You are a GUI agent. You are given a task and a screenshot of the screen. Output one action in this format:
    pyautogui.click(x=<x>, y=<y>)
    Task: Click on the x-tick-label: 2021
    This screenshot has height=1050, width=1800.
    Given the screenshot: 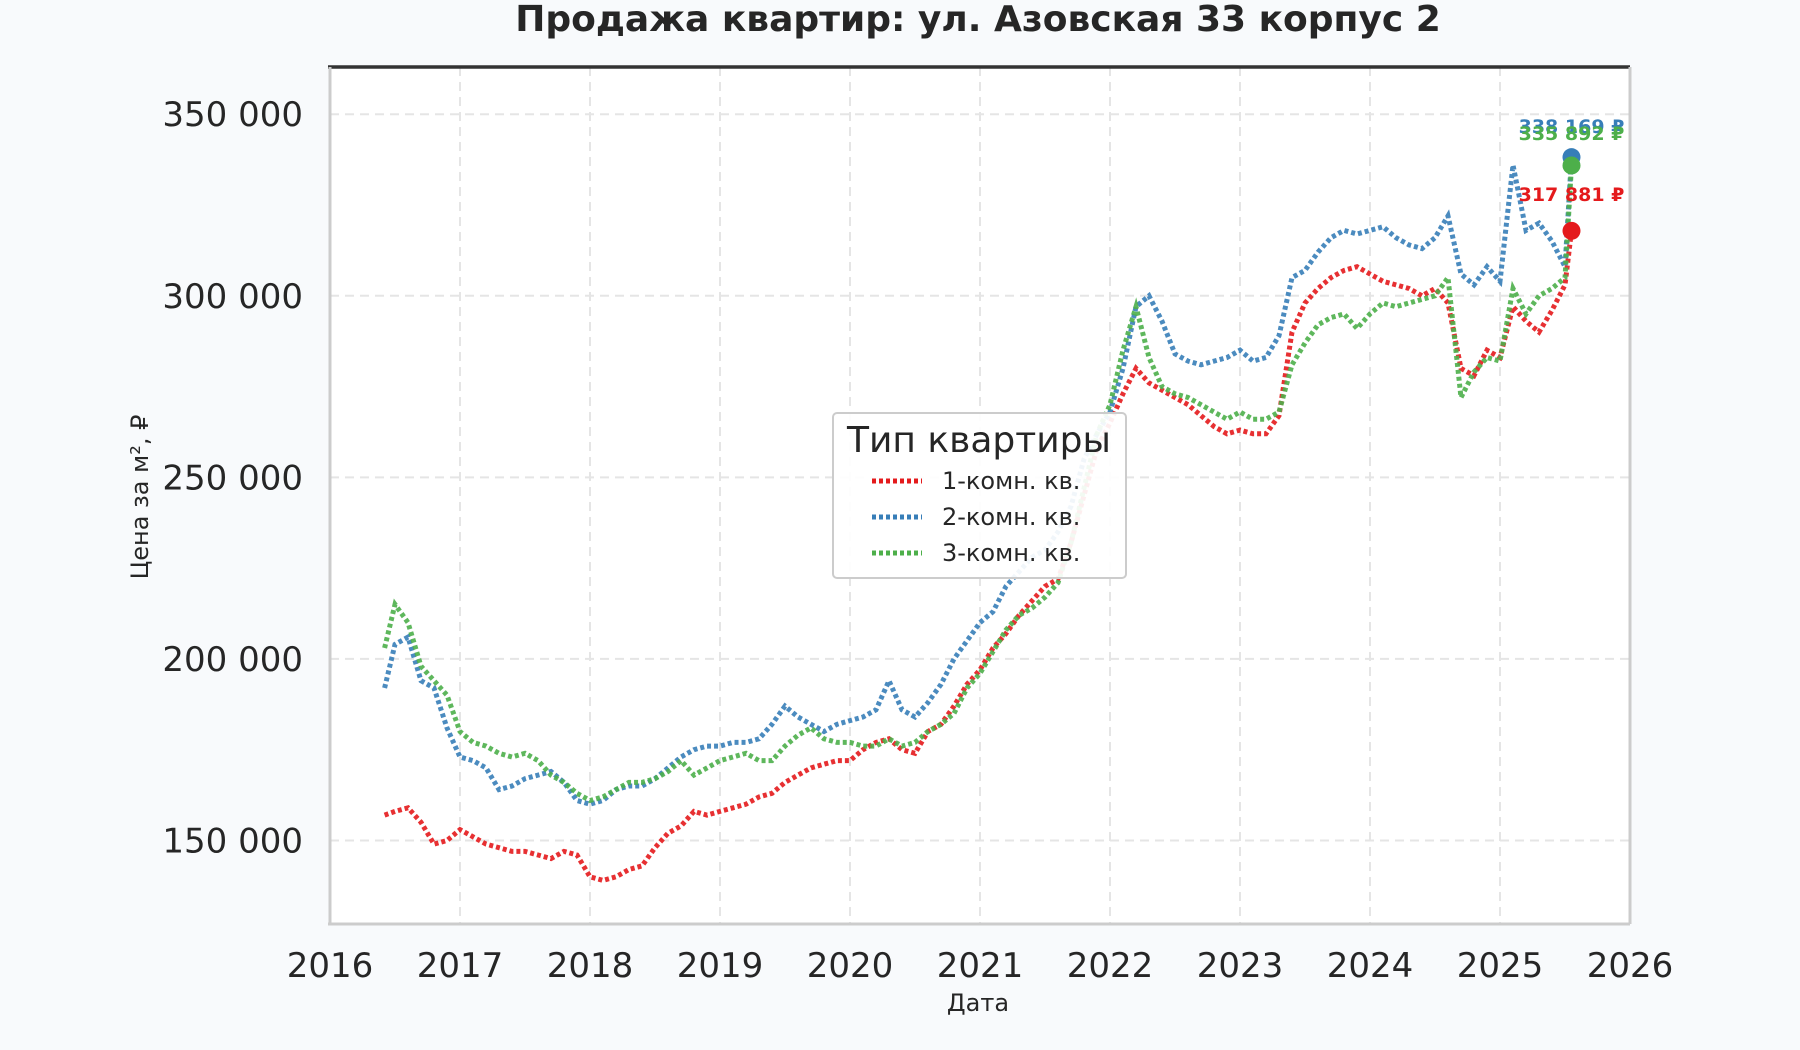 What is the action you would take?
    pyautogui.click(x=980, y=966)
    